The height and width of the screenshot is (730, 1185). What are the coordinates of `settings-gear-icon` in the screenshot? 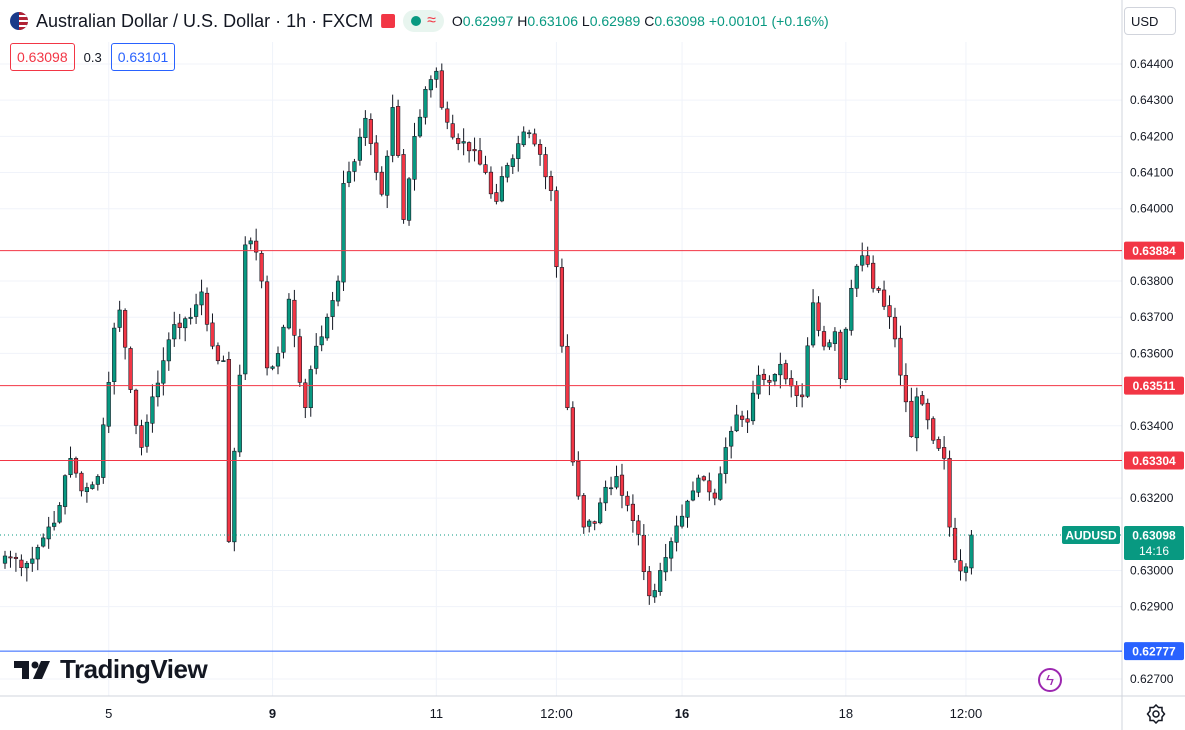 It's located at (1156, 714).